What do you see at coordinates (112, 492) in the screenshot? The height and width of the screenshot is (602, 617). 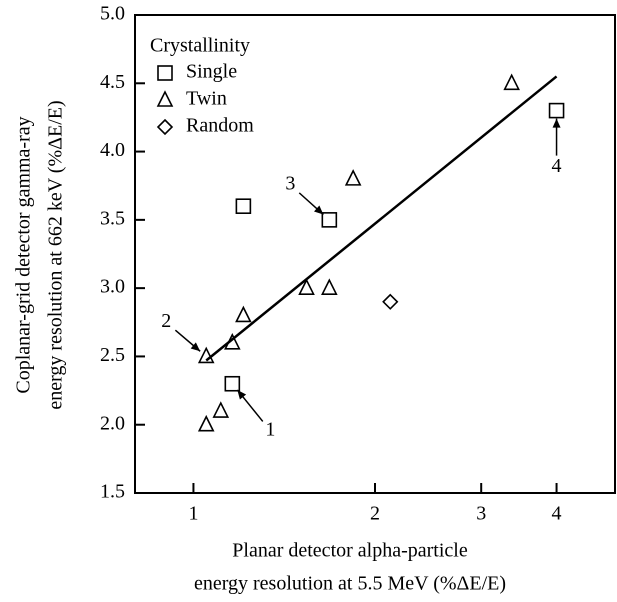 I see `y-tick-label: 1.5` at bounding box center [112, 492].